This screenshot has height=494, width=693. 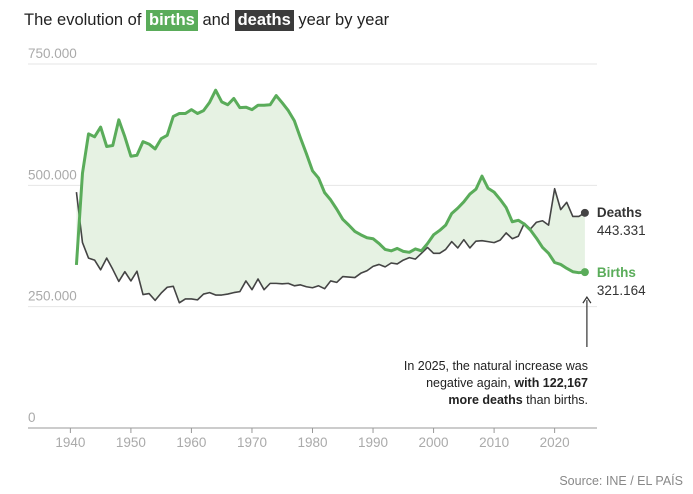 I want to click on annotation-arrow, so click(x=587, y=321).